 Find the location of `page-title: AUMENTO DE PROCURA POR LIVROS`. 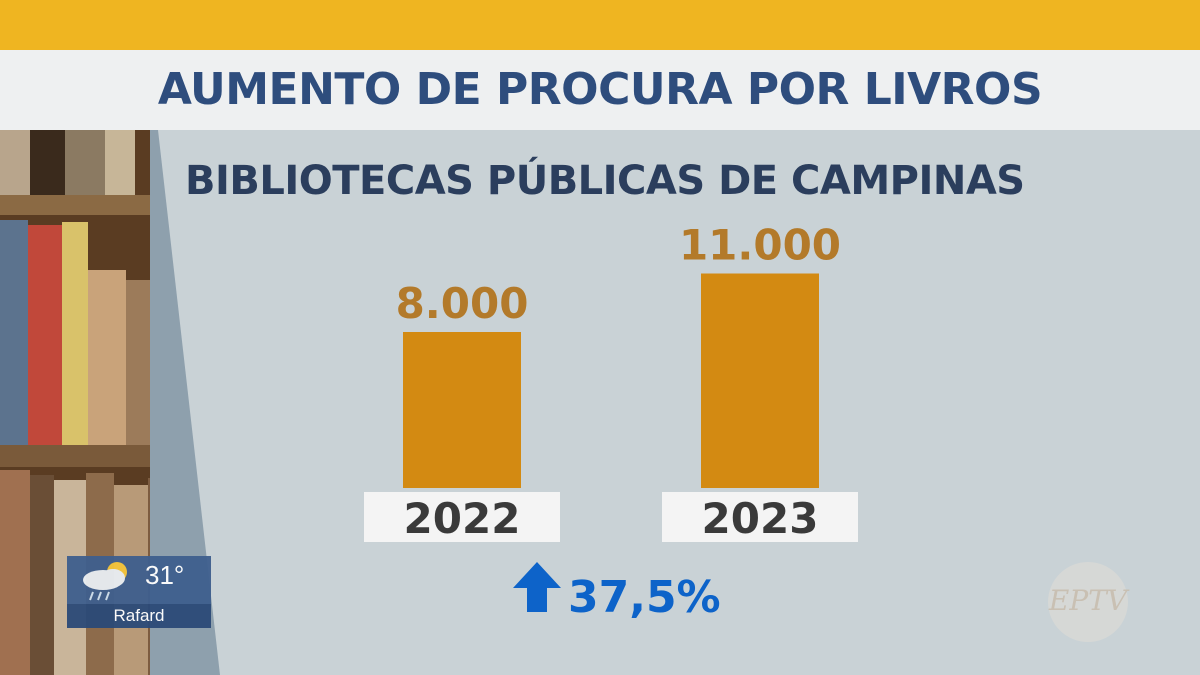

page-title: AUMENTO DE PROCURA POR LIVROS is located at coordinates (600, 89).